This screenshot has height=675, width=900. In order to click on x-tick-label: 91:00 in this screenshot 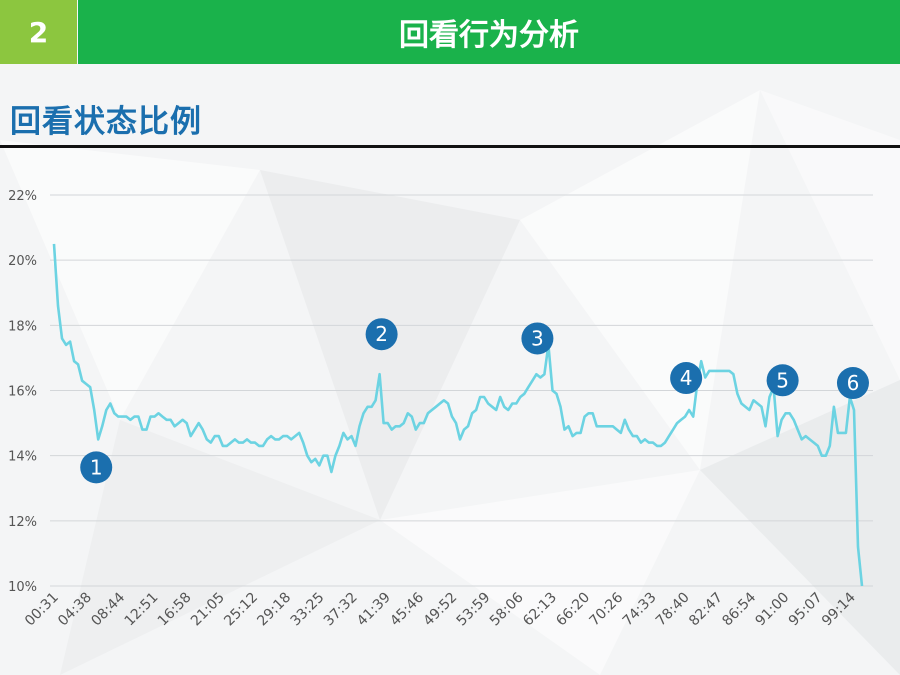, I will do `click(773, 610)`.